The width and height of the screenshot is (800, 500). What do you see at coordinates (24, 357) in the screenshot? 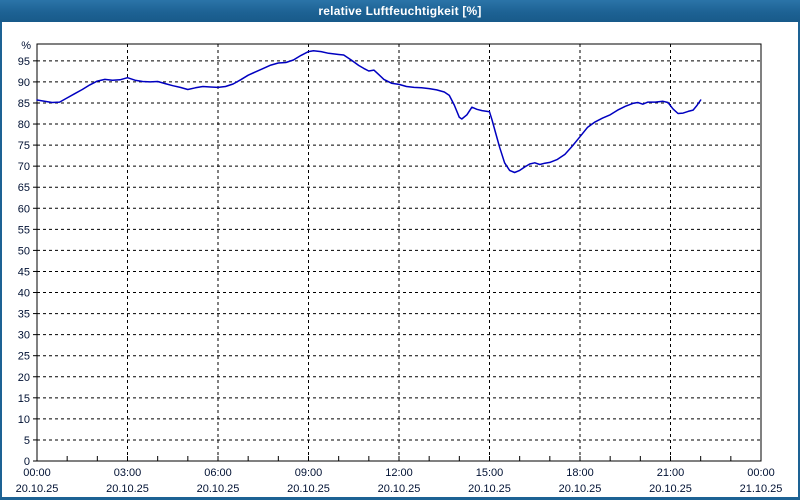
I see `y-tick-label: 25` at bounding box center [24, 357].